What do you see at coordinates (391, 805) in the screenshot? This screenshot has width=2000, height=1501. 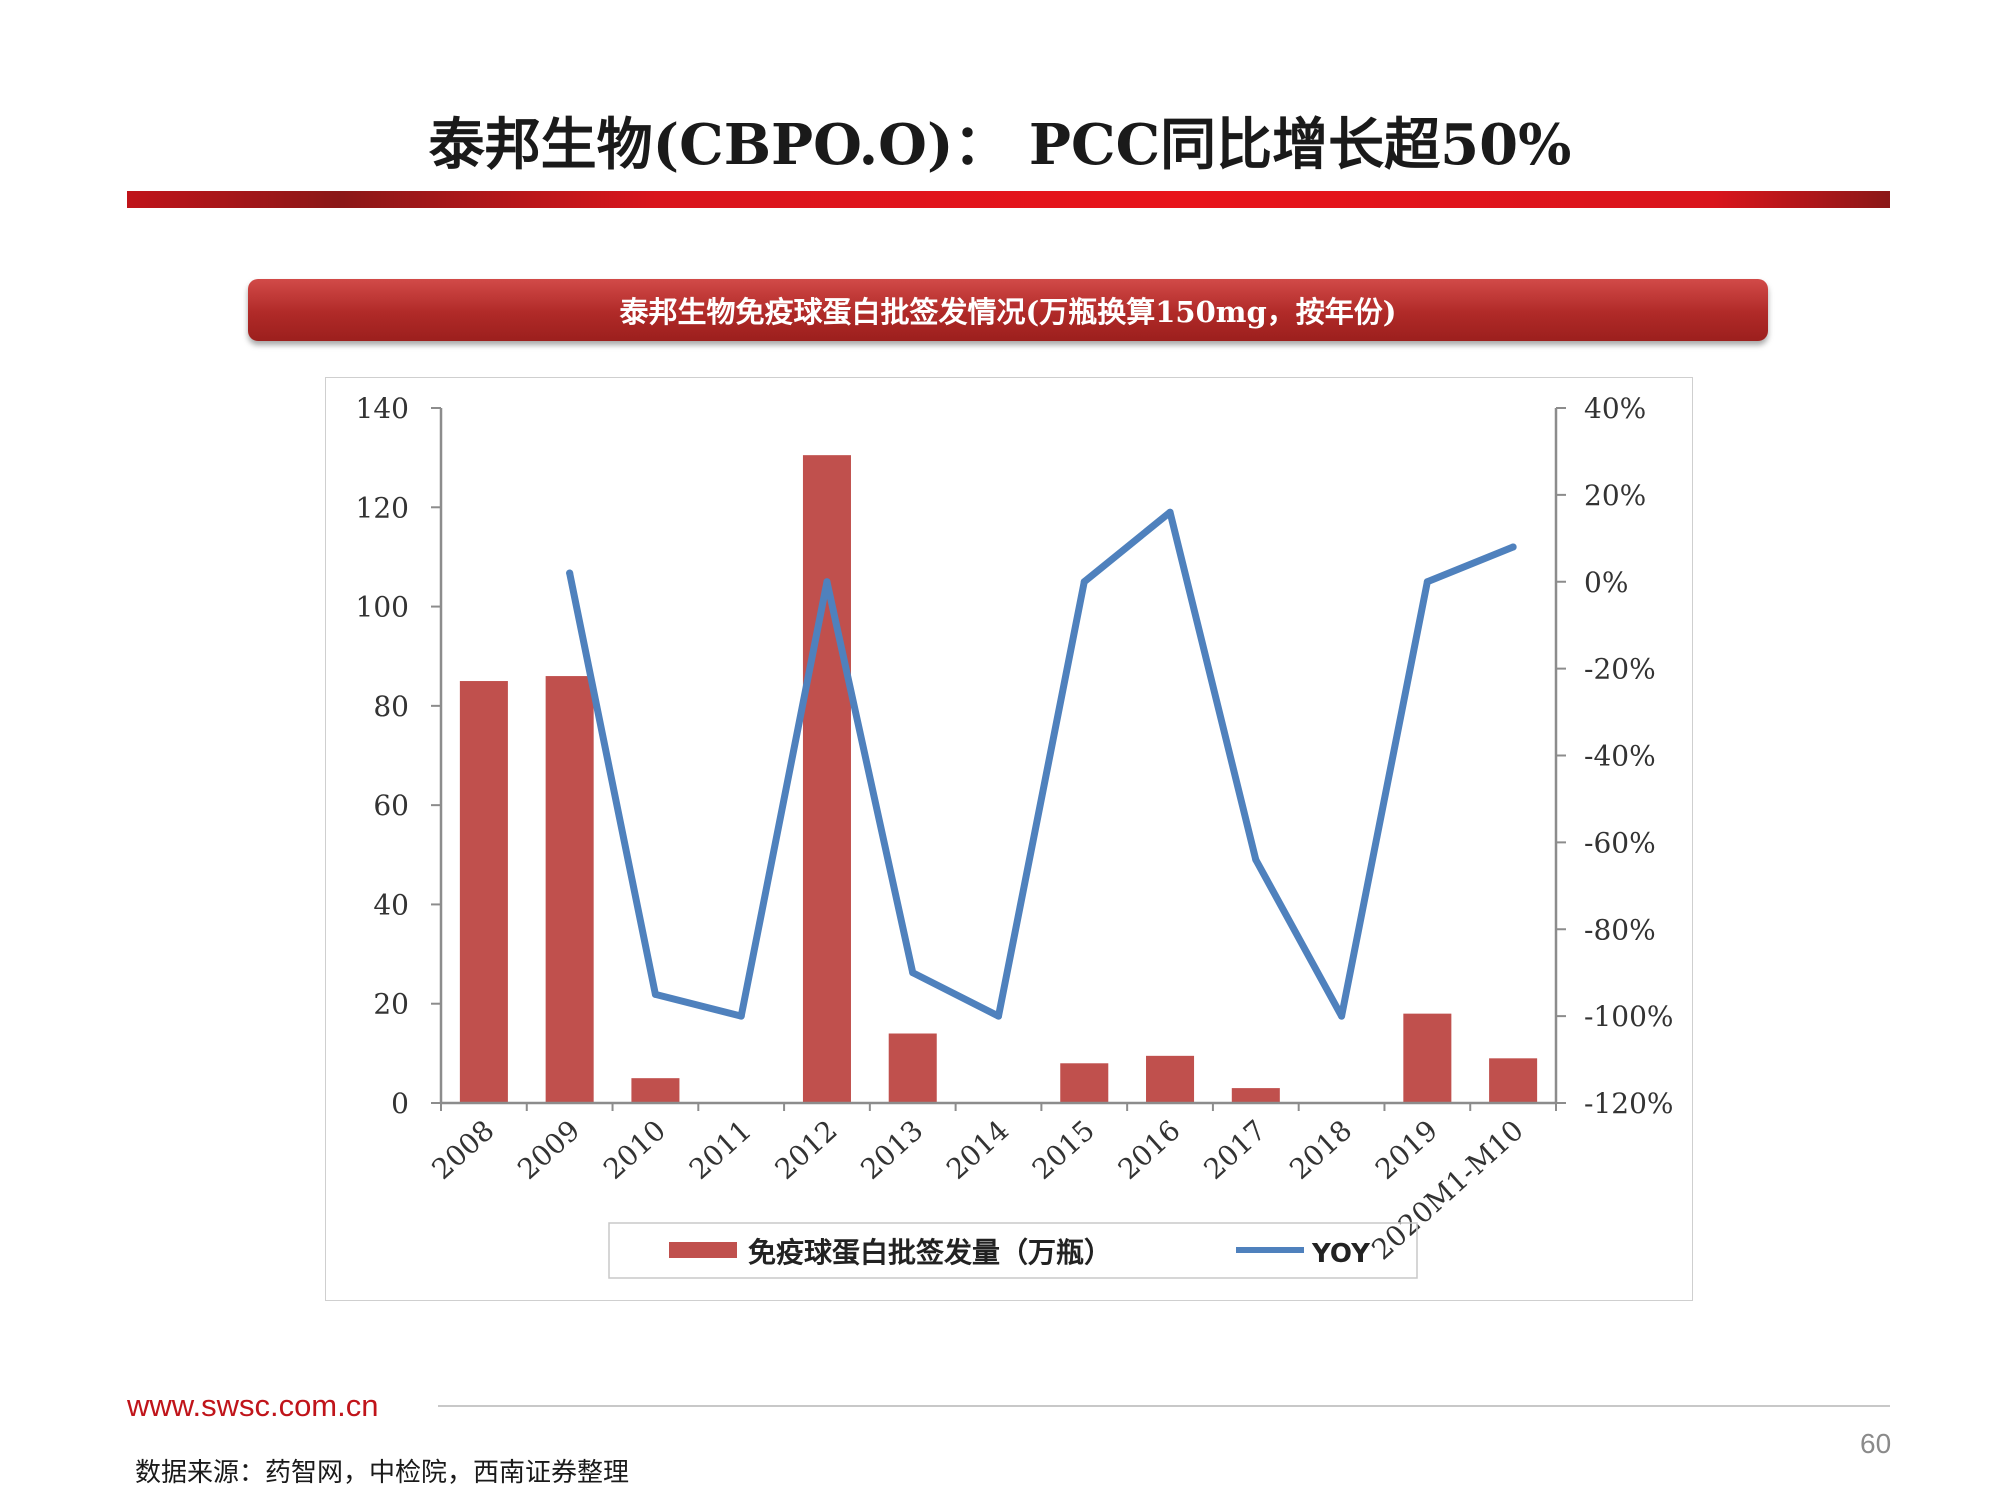 I see `left-tick-label: 60` at bounding box center [391, 805].